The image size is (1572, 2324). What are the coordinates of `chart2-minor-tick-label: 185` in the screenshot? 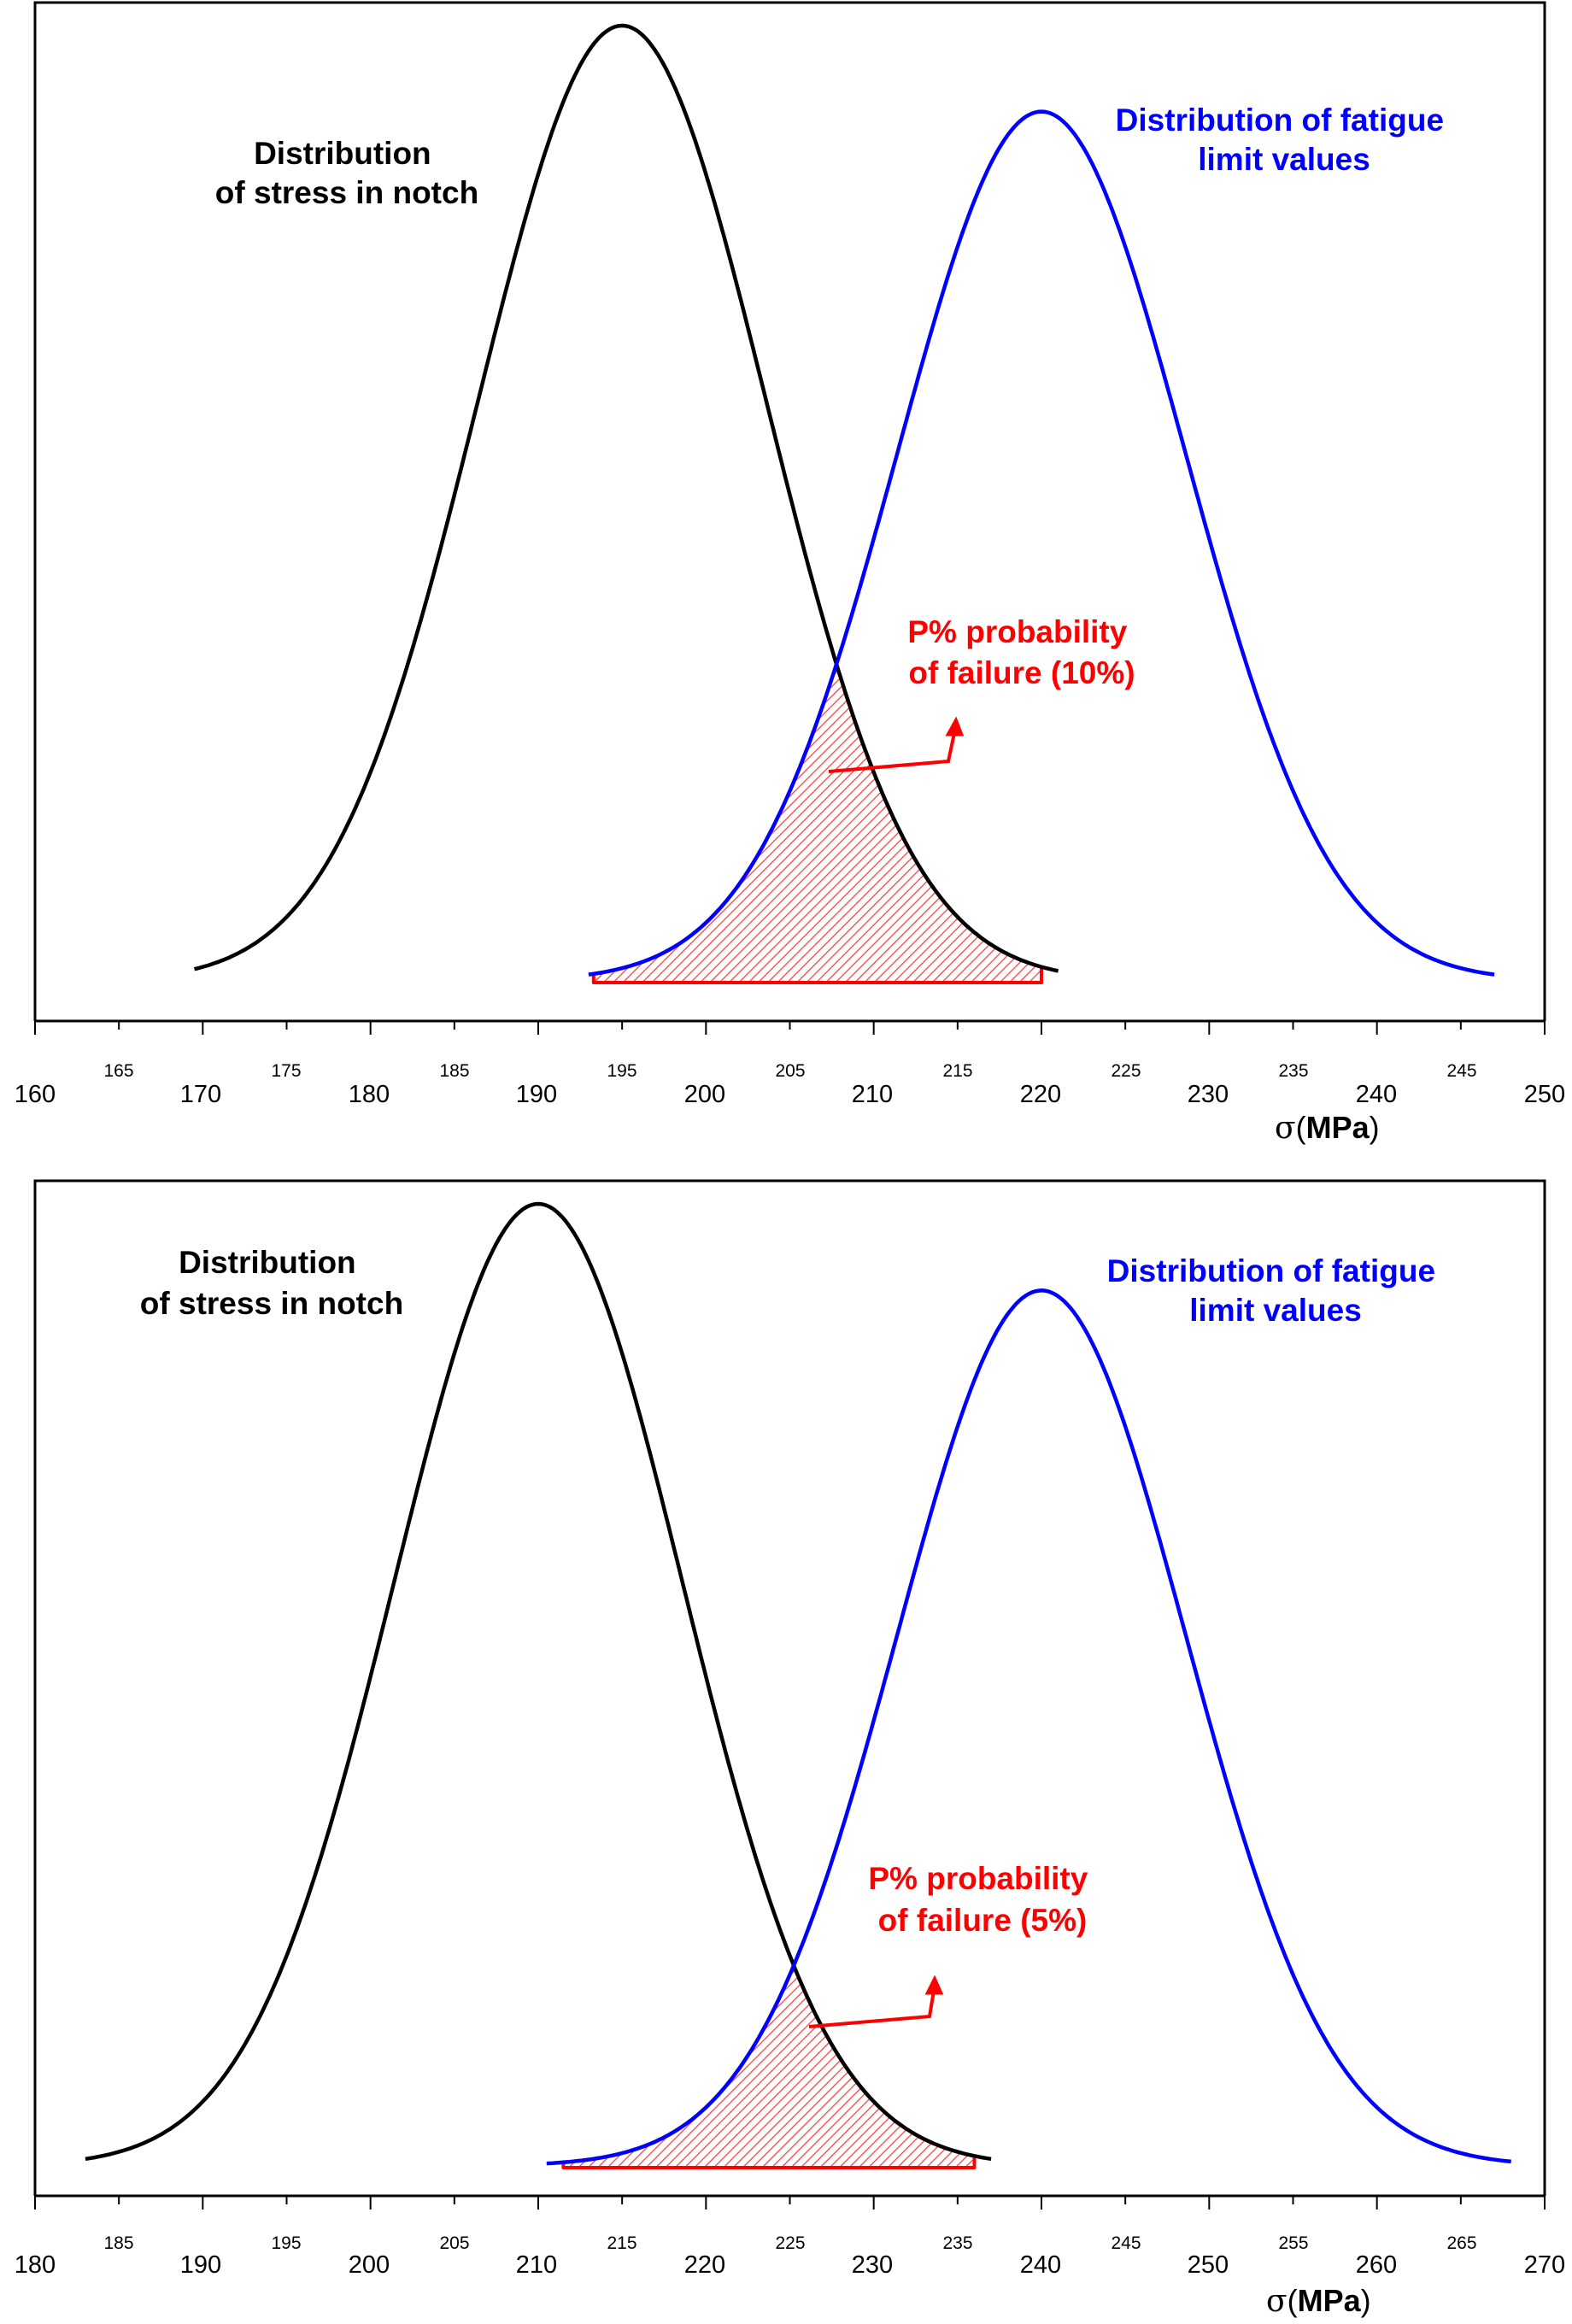 It's located at (118, 2243).